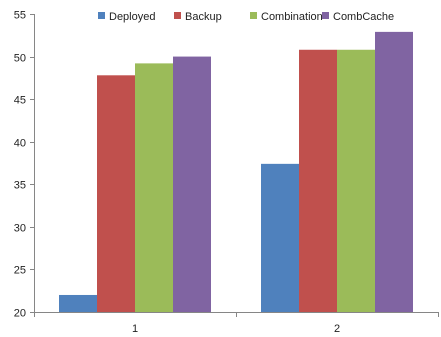 The width and height of the screenshot is (441, 337). What do you see at coordinates (20, 59) in the screenshot?
I see `y-tick-label: 50` at bounding box center [20, 59].